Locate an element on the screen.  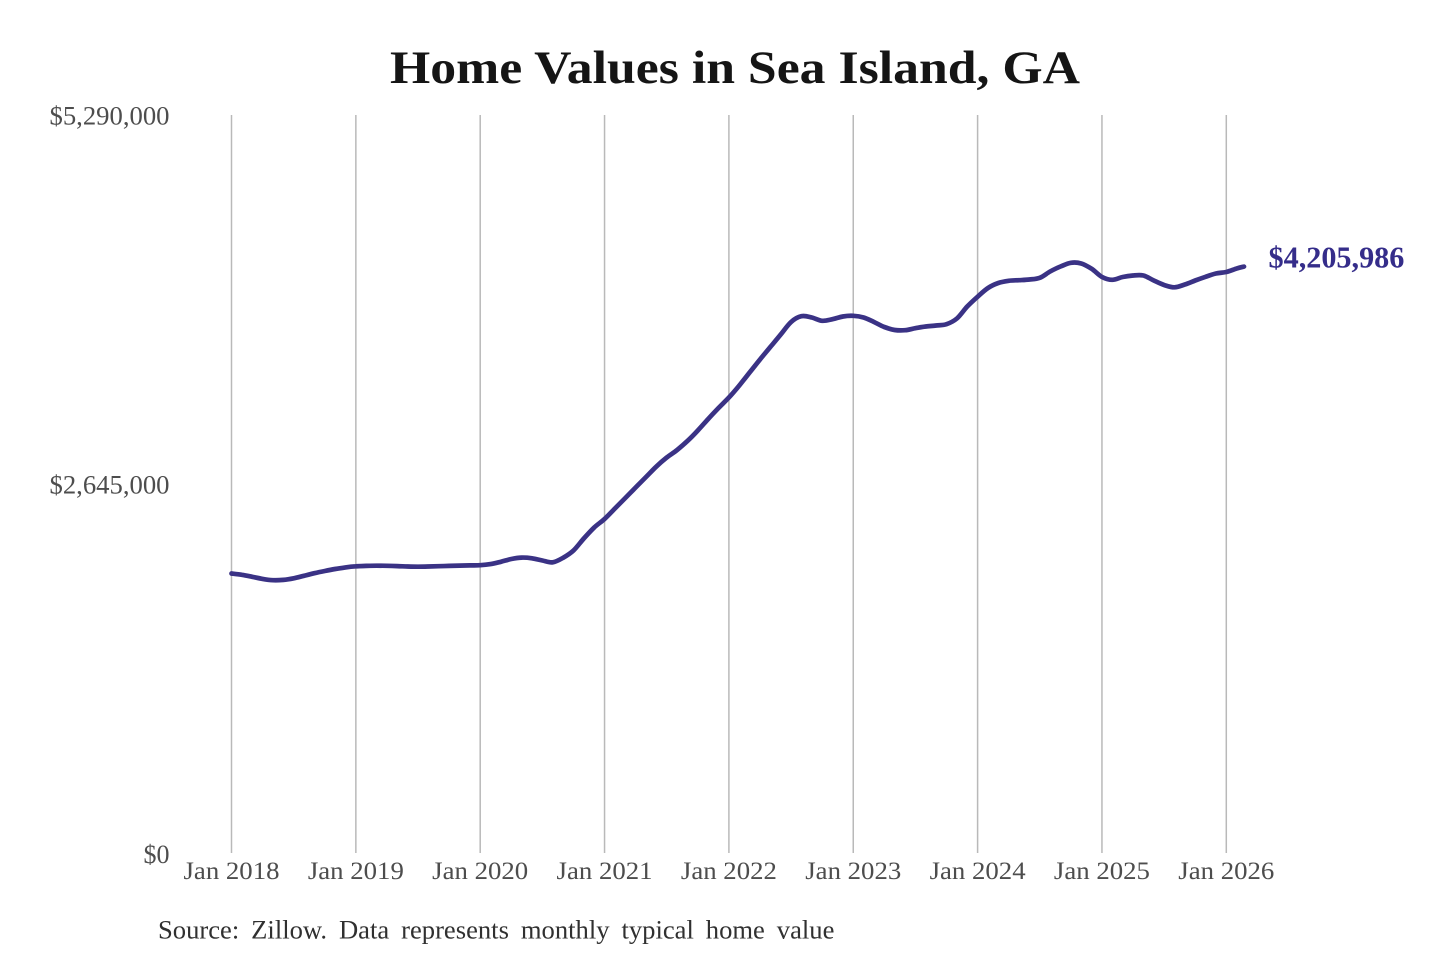
svg-text: Jan 2019 is located at coordinates (356, 870).